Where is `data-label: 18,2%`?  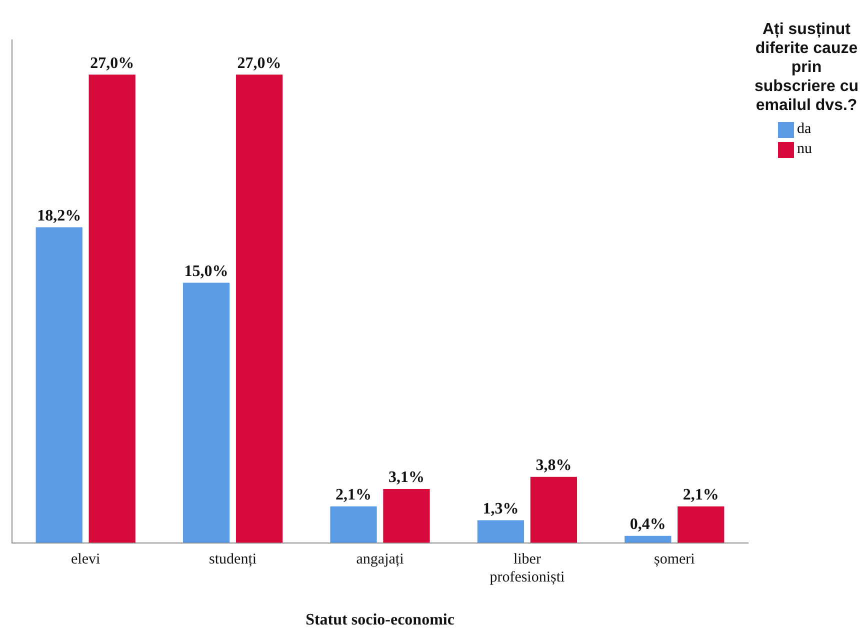
data-label: 18,2% is located at coordinates (59, 215).